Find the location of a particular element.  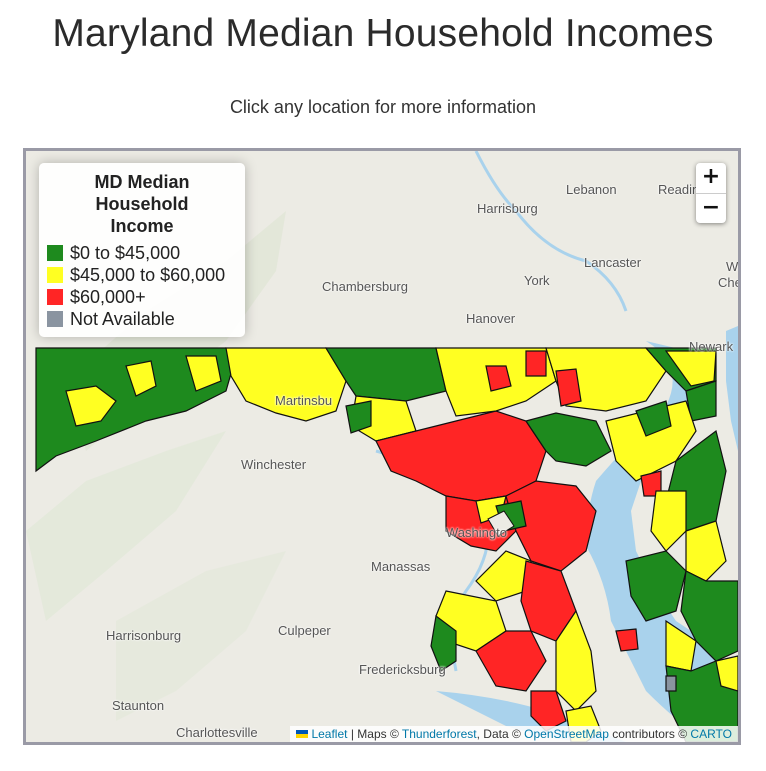

place-label-lebanon: Lebanon is located at coordinates (591, 189).